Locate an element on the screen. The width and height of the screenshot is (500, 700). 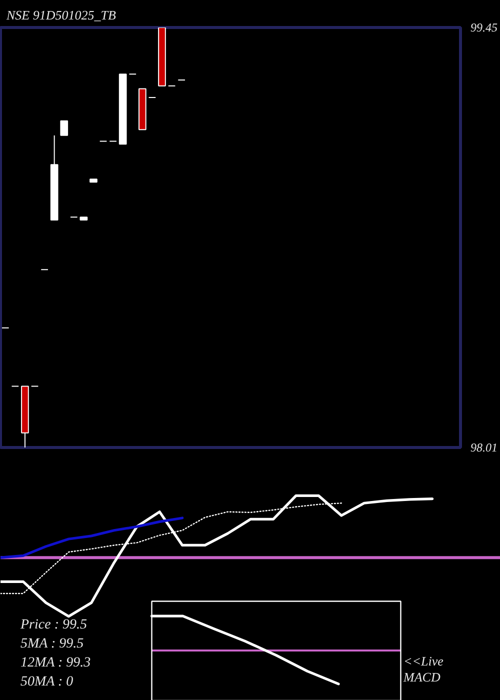
text: MACD is located at coordinates (421, 677).